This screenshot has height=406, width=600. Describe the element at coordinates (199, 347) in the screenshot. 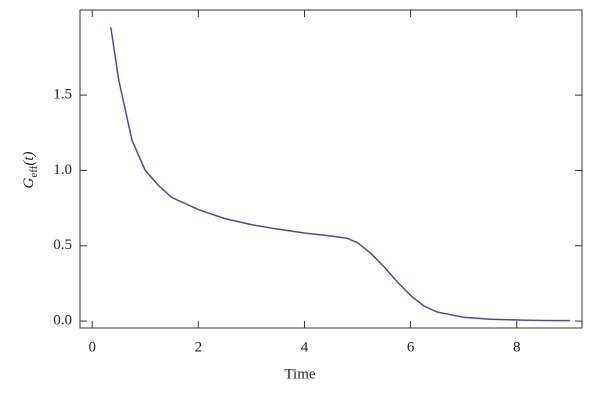

I see `x-tick-label: 2` at that location.